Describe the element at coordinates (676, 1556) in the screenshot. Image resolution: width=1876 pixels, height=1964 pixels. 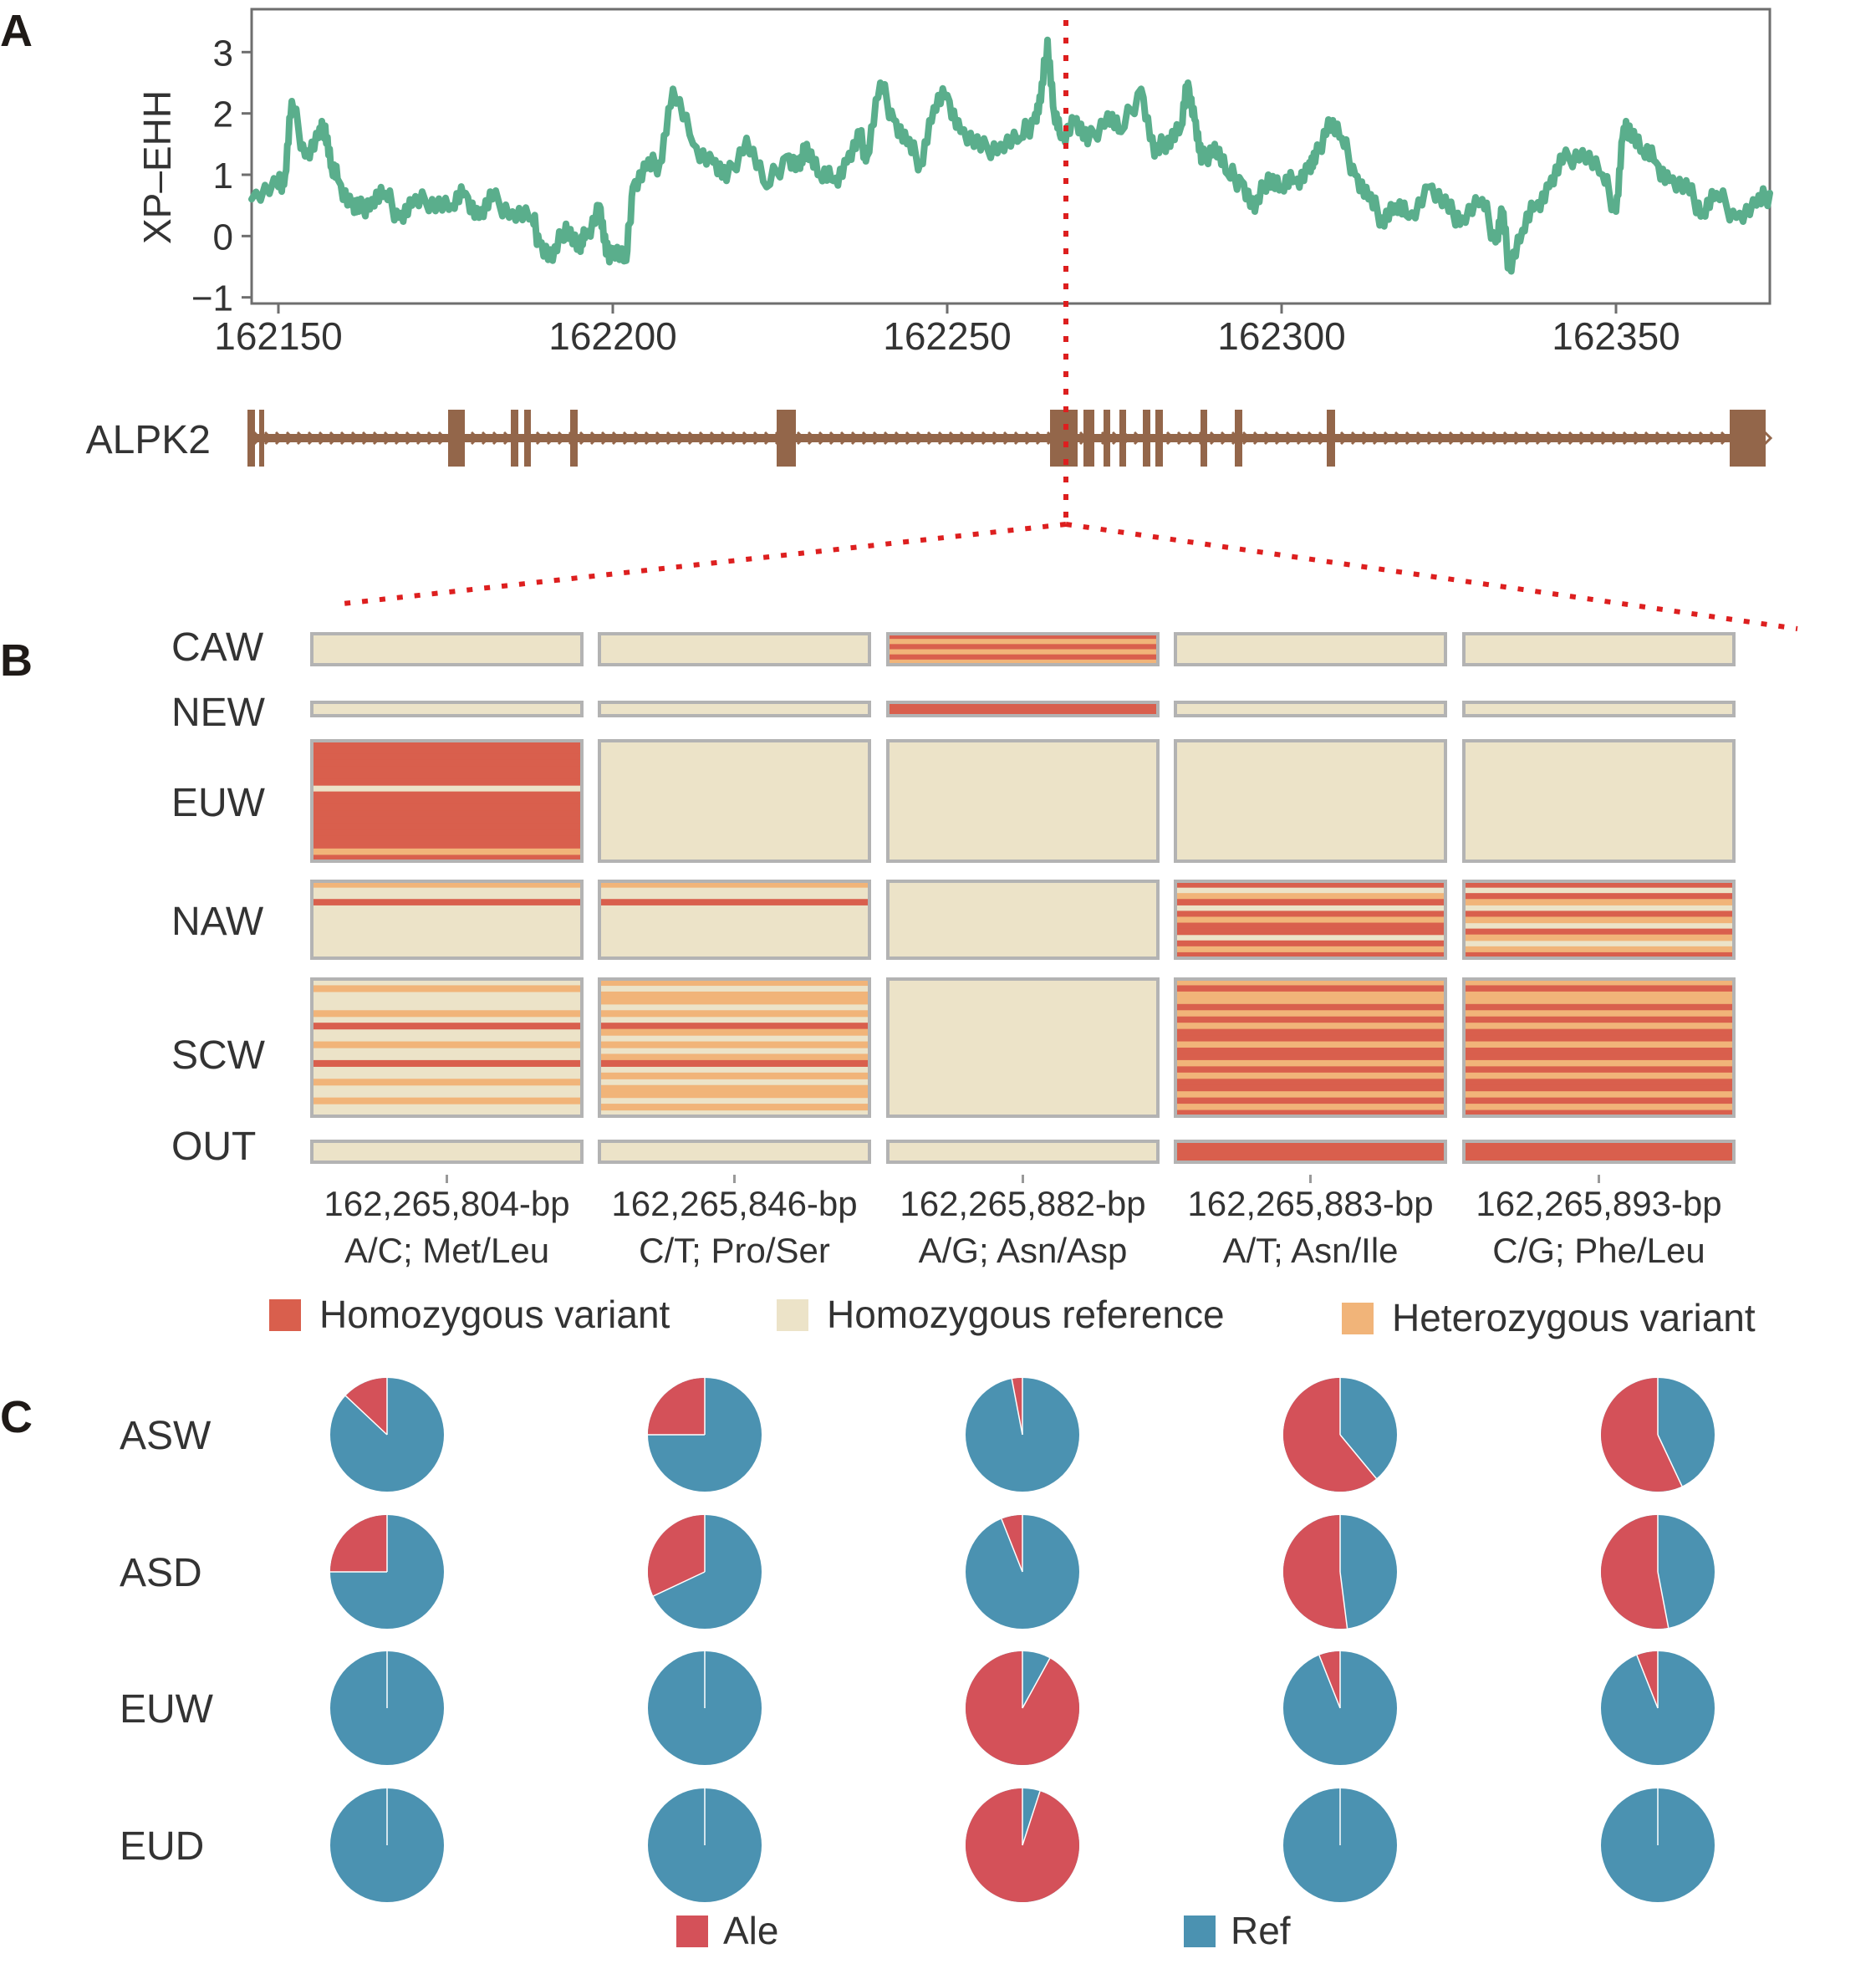
I see `ale-slice` at that location.